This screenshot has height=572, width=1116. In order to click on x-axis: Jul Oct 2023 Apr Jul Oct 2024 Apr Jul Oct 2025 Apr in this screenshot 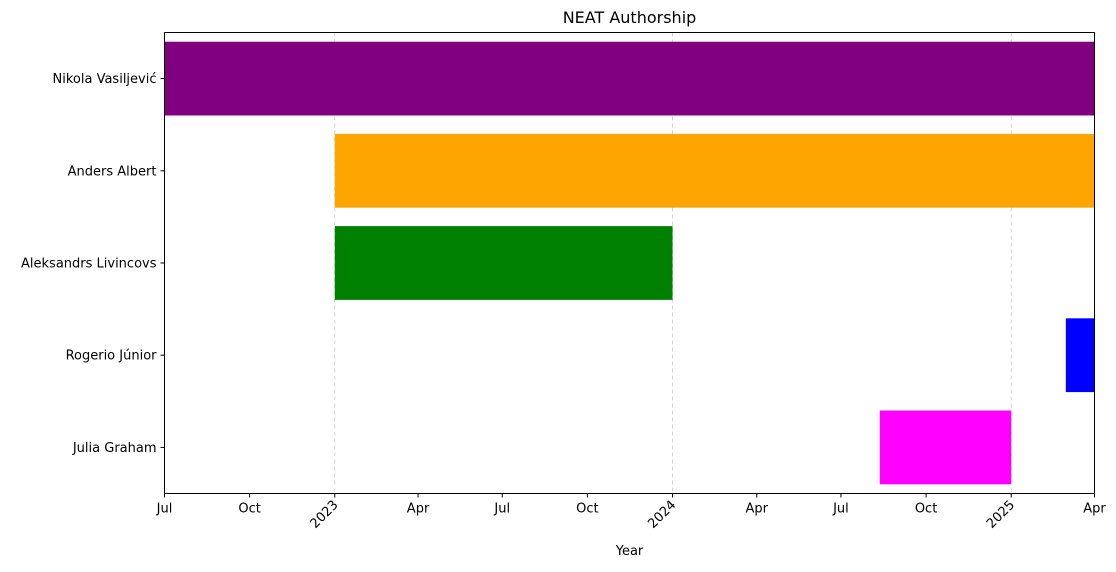, I will do `click(631, 512)`.